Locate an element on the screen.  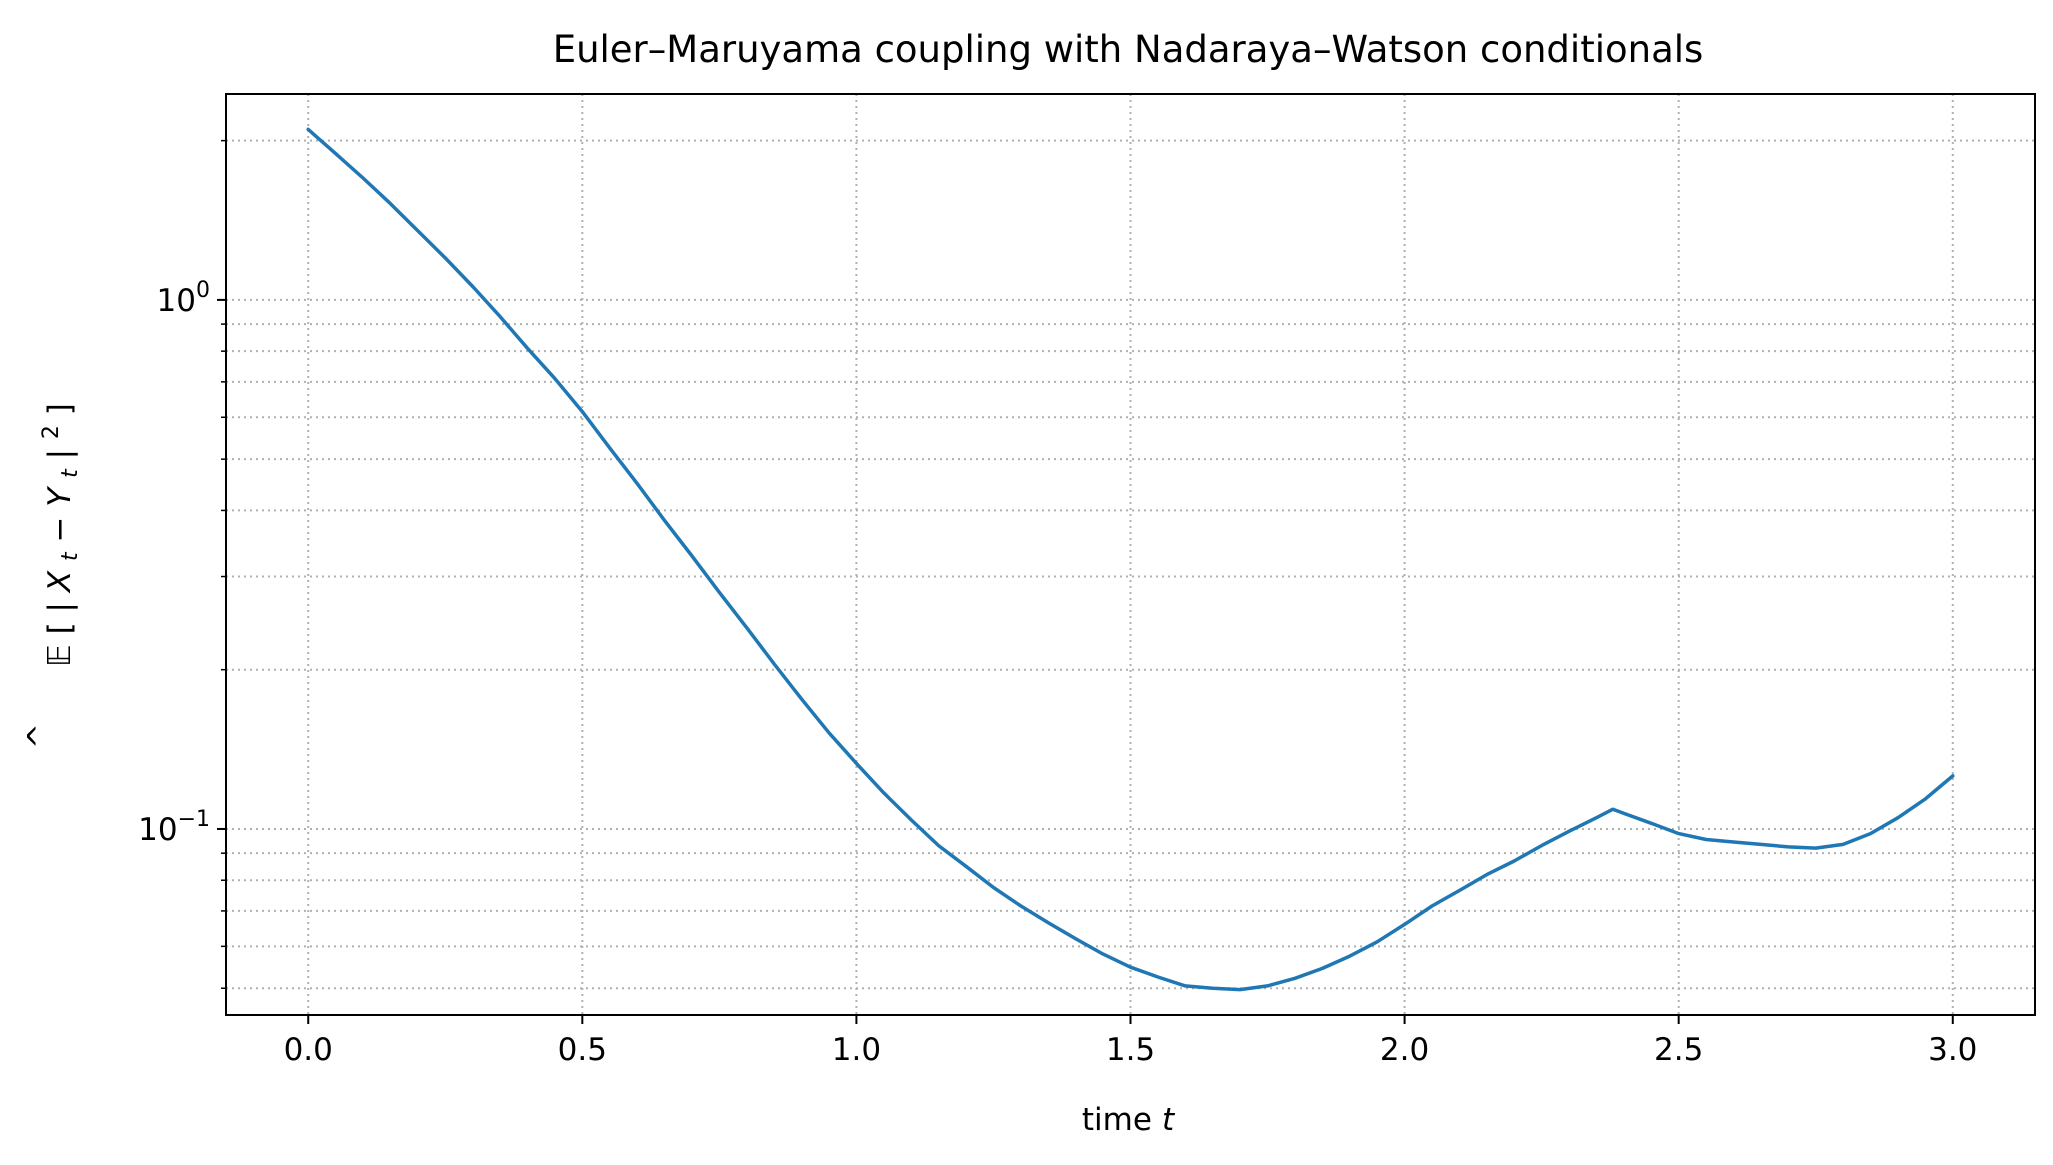
y-label-bar: | is located at coordinates (60, 454).